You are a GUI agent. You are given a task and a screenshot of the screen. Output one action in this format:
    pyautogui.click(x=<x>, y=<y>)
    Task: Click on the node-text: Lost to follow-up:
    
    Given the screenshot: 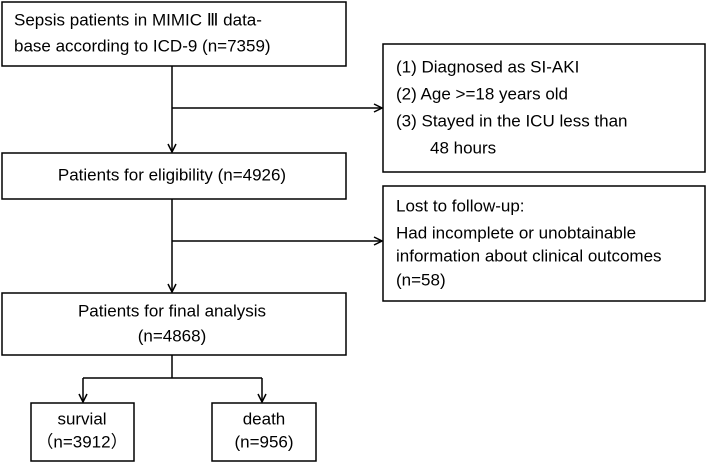 What is the action you would take?
    pyautogui.click(x=460, y=205)
    